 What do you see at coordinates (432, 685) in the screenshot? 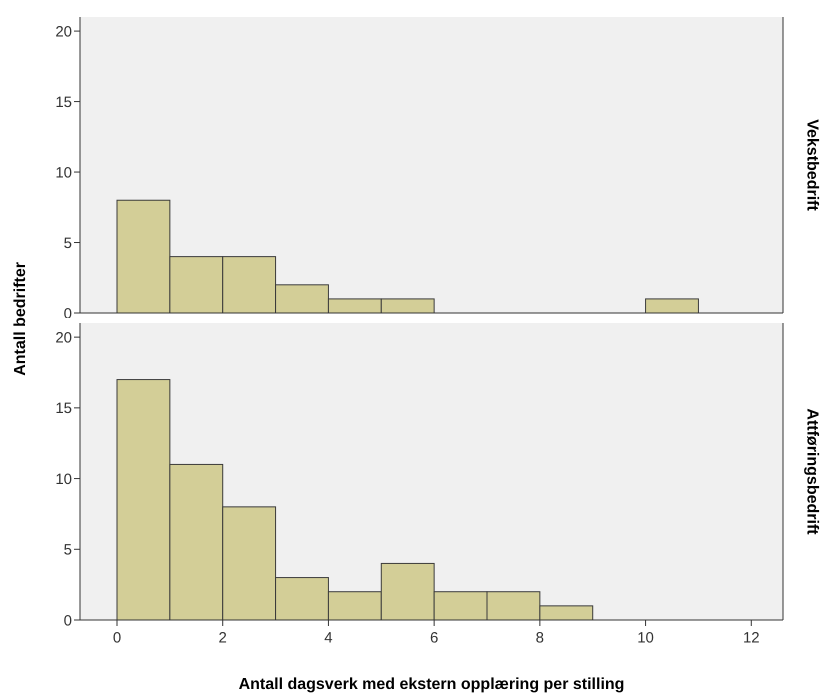
I see `x-axis-title: Antall dagsverk med ekstern opplæring per stilling` at bounding box center [432, 685].